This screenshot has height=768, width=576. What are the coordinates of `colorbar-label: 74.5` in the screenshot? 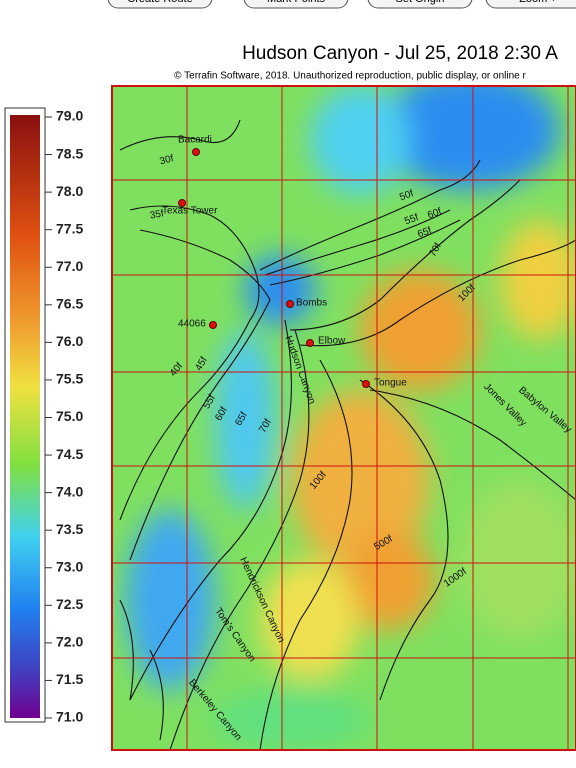 It's located at (69, 454).